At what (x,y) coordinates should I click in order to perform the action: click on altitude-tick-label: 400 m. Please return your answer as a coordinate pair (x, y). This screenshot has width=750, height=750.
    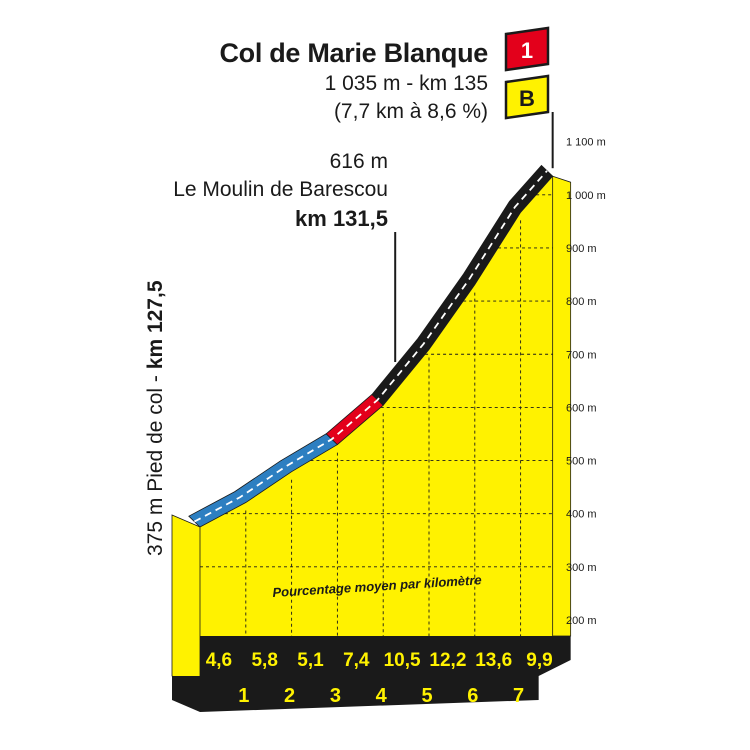
    Looking at the image, I should click on (581, 515).